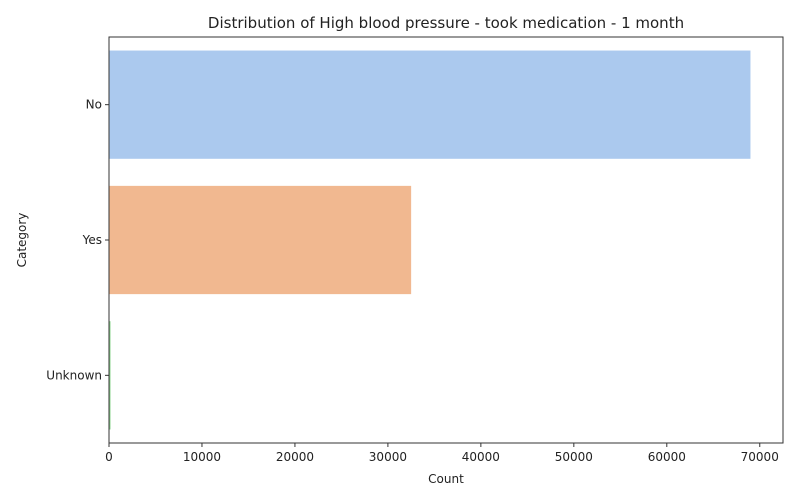  I want to click on x-axis-label: Count, so click(446, 479).